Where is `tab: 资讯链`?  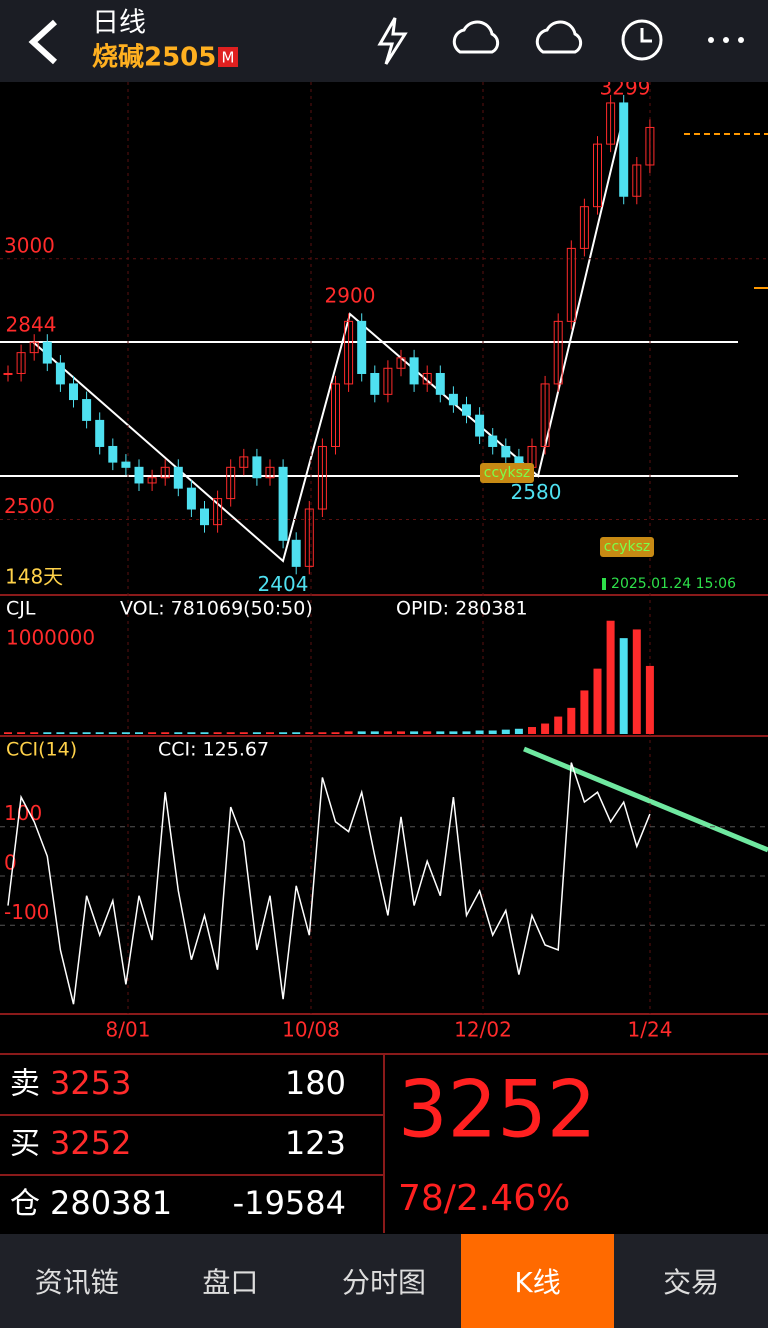 tab: 资讯链 is located at coordinates (76, 1282).